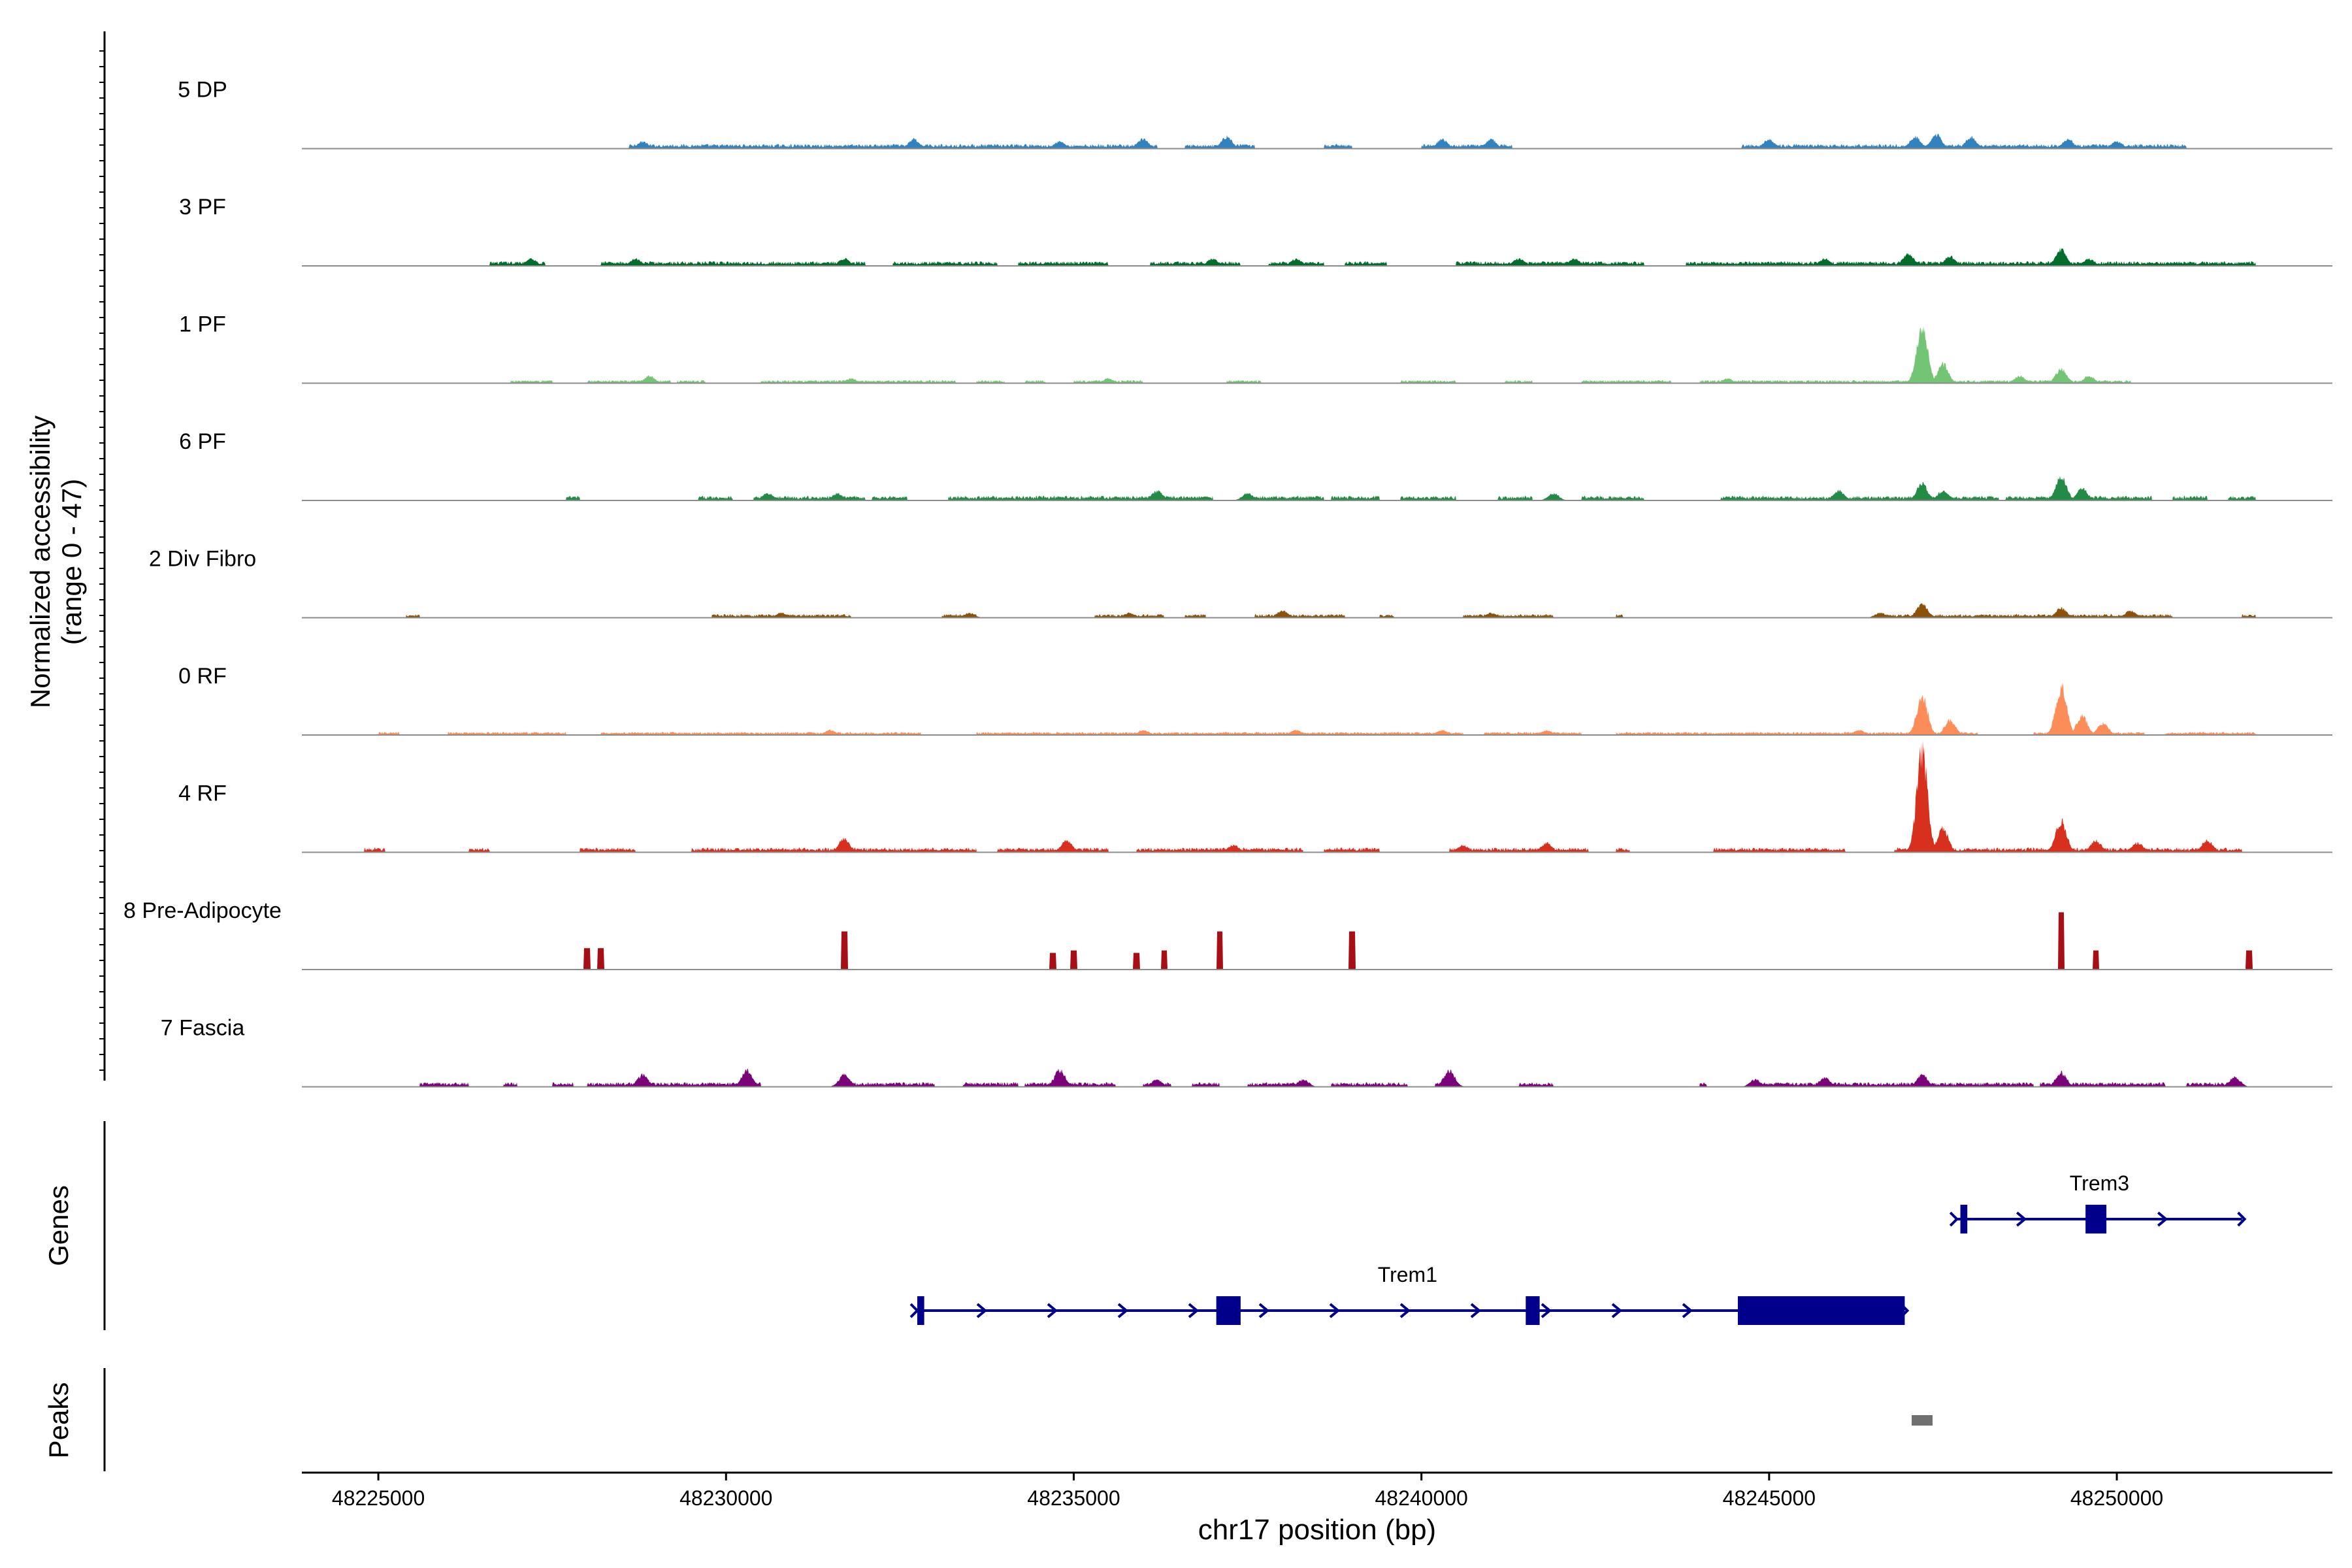 The height and width of the screenshot is (1568, 2352). What do you see at coordinates (1317, 354) in the screenshot?
I see `coverage-area-1-pf` at bounding box center [1317, 354].